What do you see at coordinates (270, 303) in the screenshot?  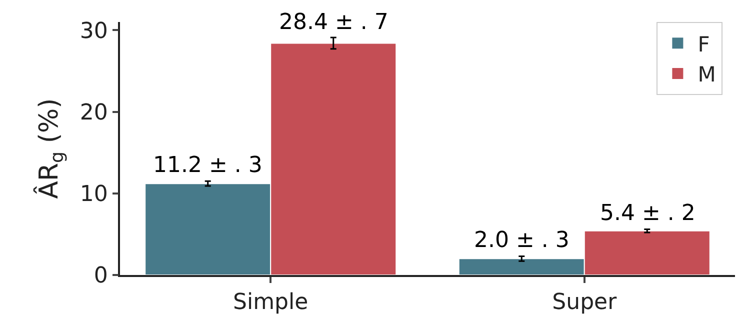 I see `x-tick-label: Simple` at bounding box center [270, 303].